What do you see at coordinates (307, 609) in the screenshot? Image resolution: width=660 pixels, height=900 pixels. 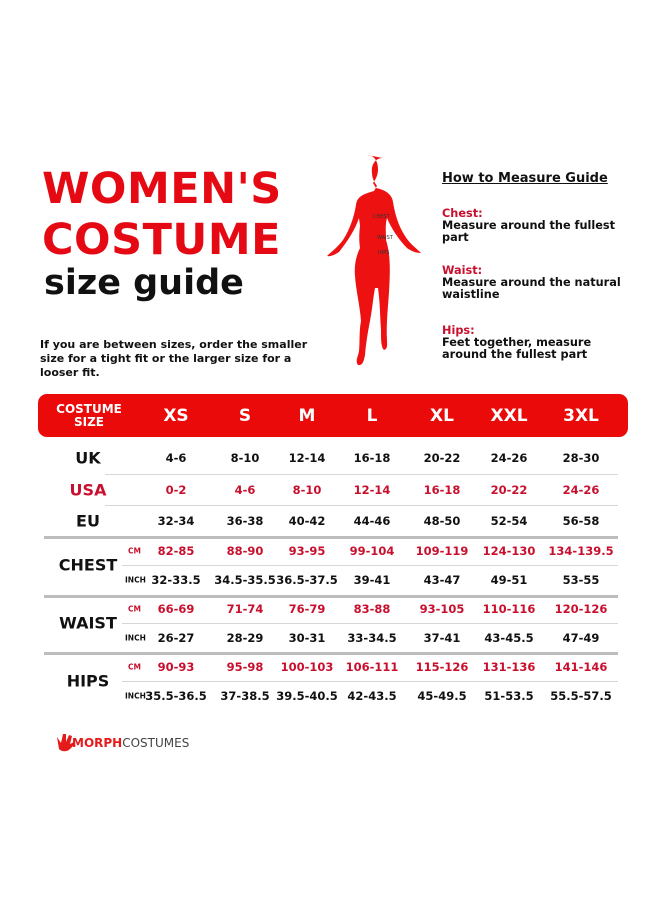 I see `table-cell: 76-79` at bounding box center [307, 609].